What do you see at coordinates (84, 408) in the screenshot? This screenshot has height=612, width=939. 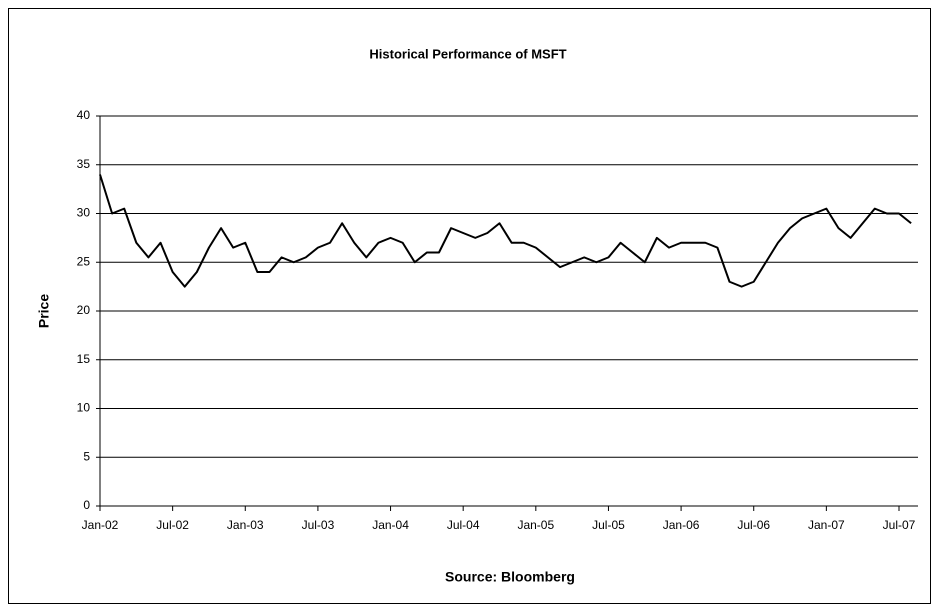 I see `y-tick-label: 10` at bounding box center [84, 408].